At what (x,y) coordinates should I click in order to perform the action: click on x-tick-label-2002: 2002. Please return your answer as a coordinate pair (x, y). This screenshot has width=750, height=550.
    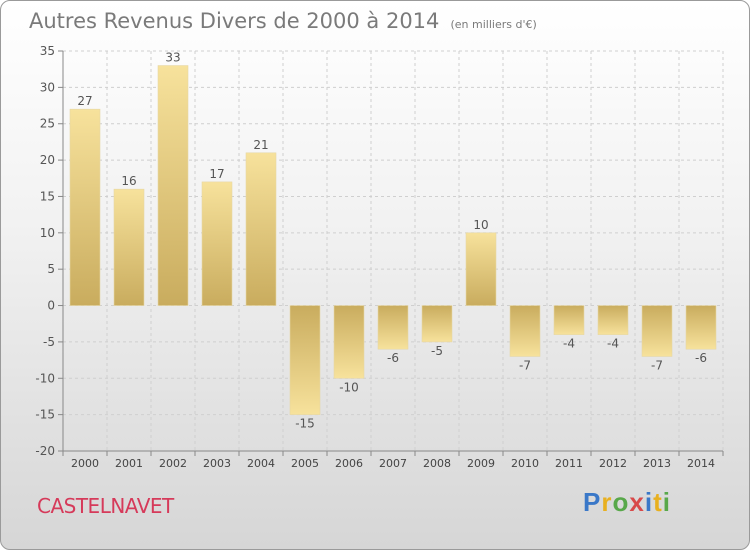
    Looking at the image, I should click on (173, 463).